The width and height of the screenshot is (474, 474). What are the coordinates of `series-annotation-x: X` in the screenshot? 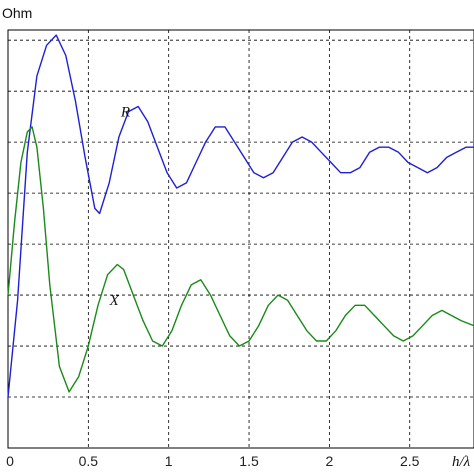 It's located at (114, 301).